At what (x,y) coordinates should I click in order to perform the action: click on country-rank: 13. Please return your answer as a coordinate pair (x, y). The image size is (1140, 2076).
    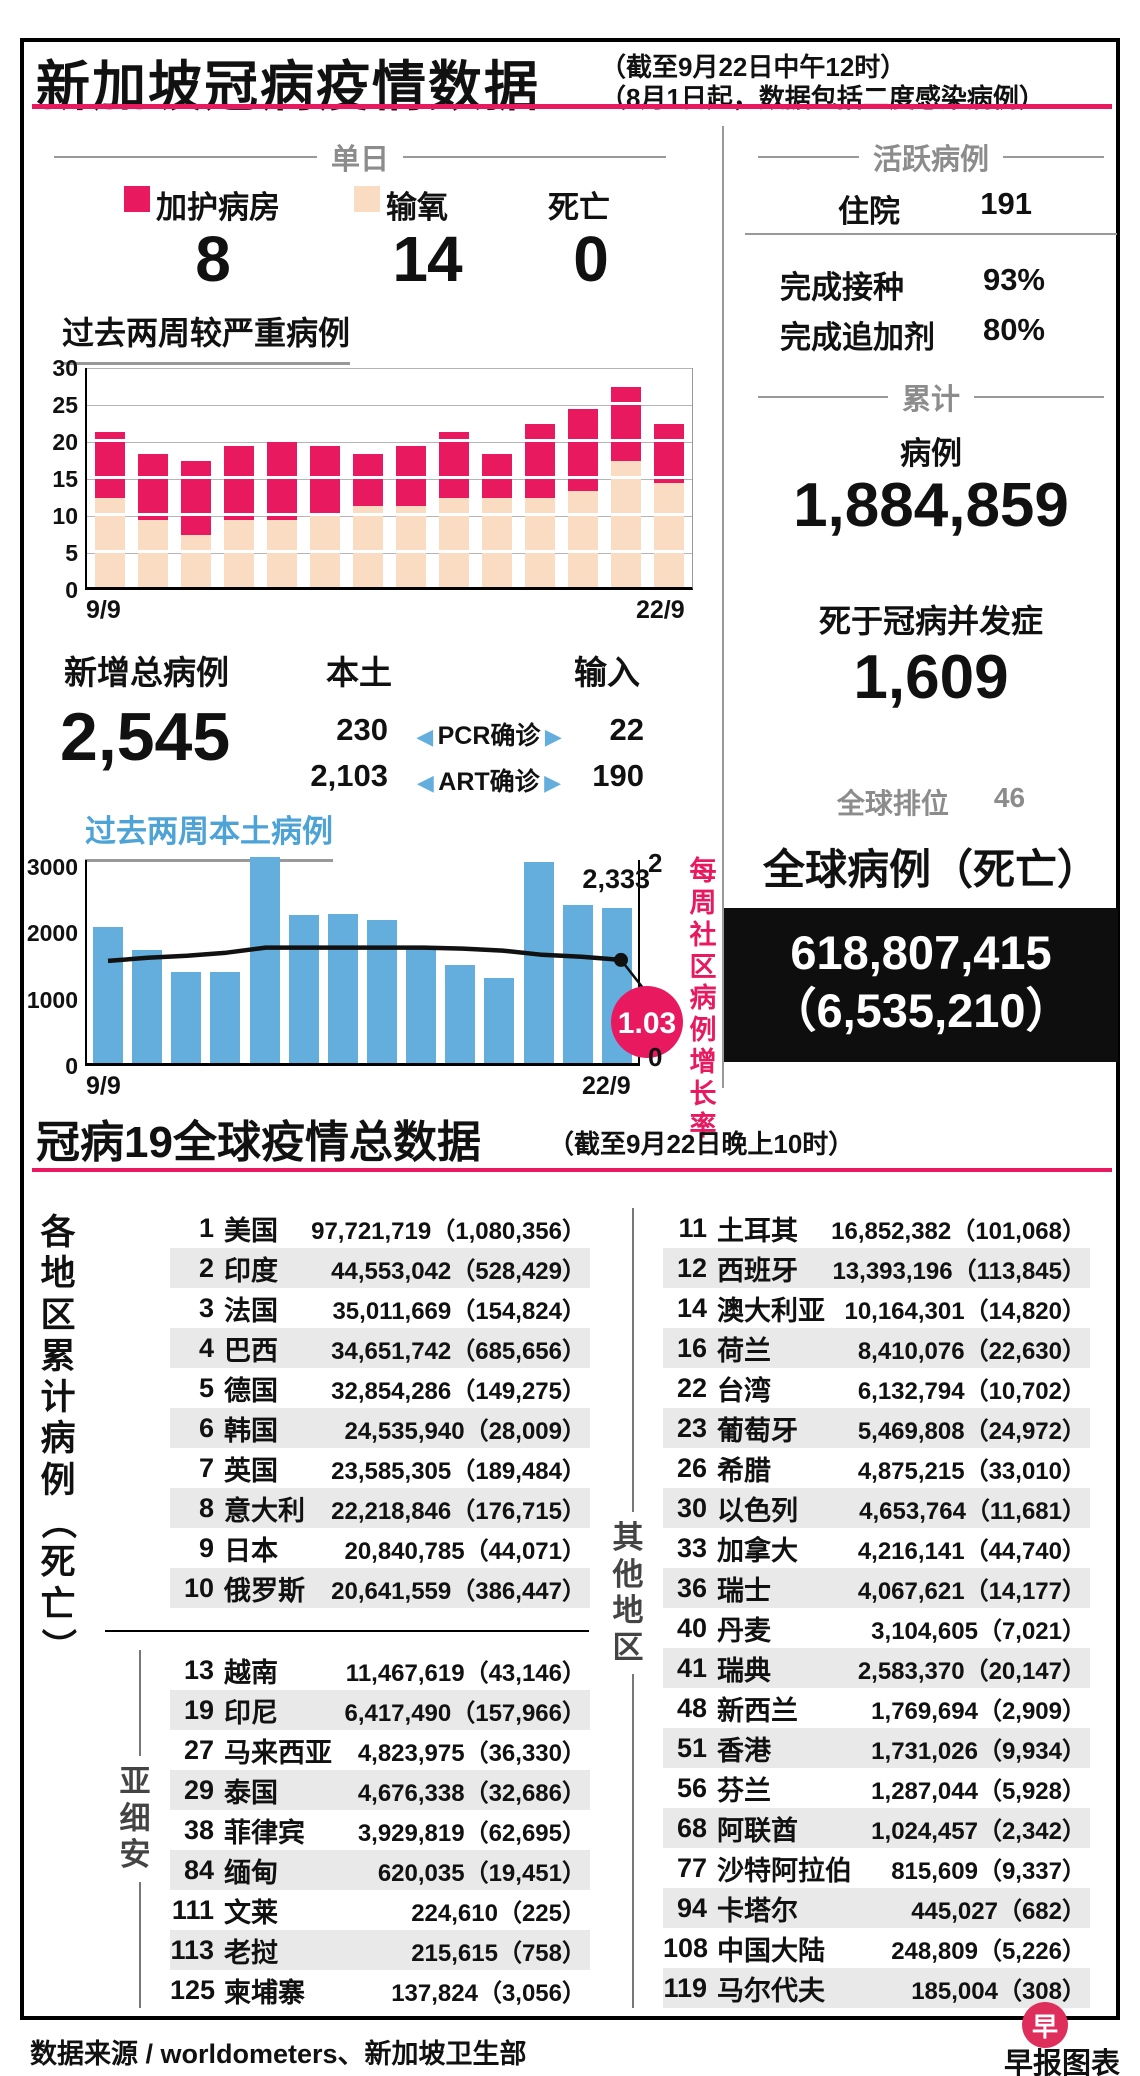
    Looking at the image, I should click on (198, 1669).